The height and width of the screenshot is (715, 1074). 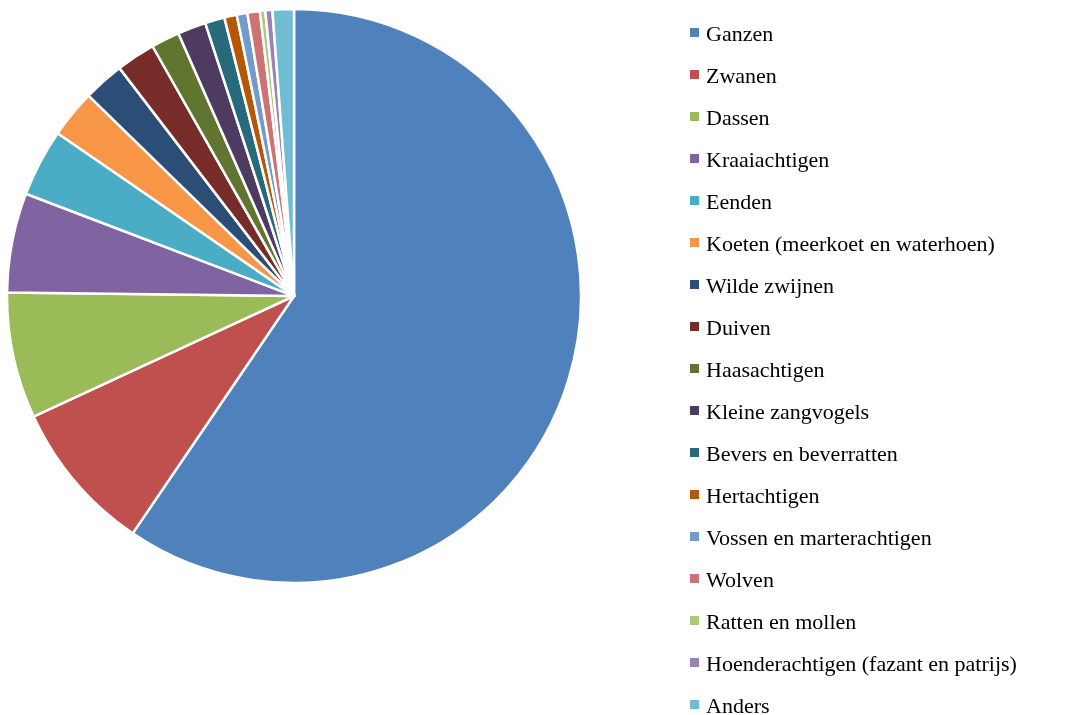 I want to click on legend-label: Hertachtigen, so click(x=763, y=495).